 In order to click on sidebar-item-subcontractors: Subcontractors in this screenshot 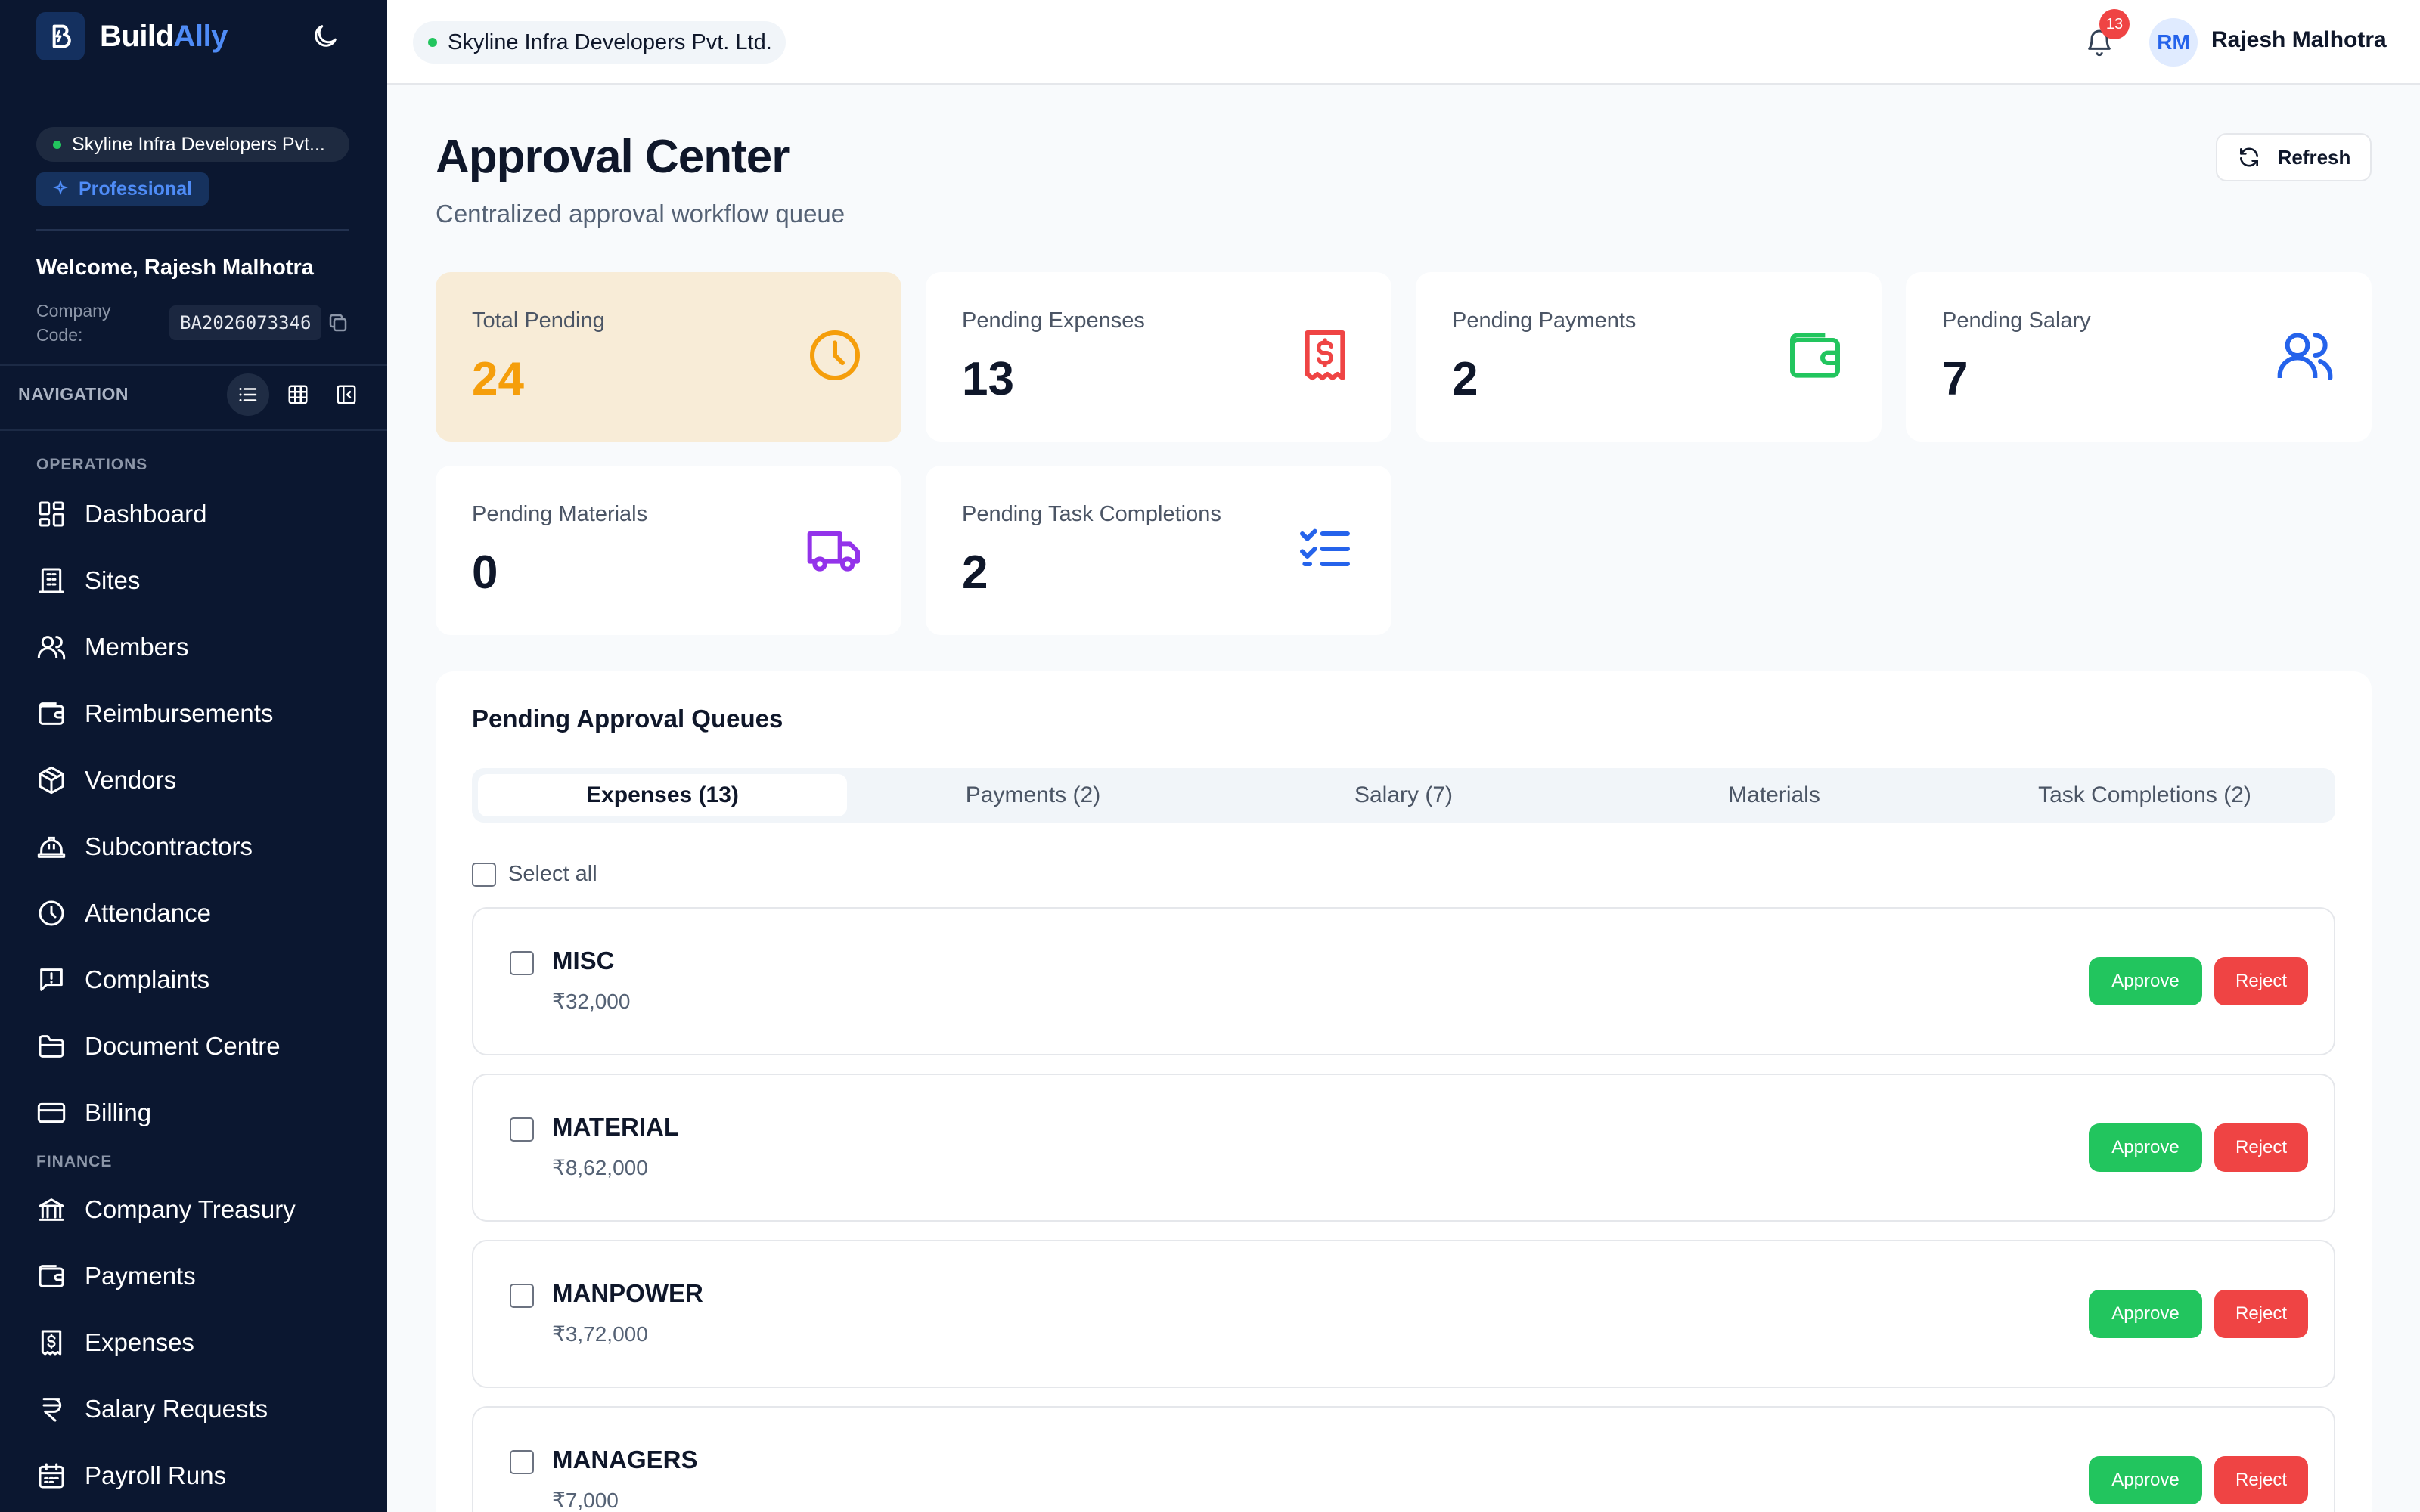, I will do `click(144, 847)`.